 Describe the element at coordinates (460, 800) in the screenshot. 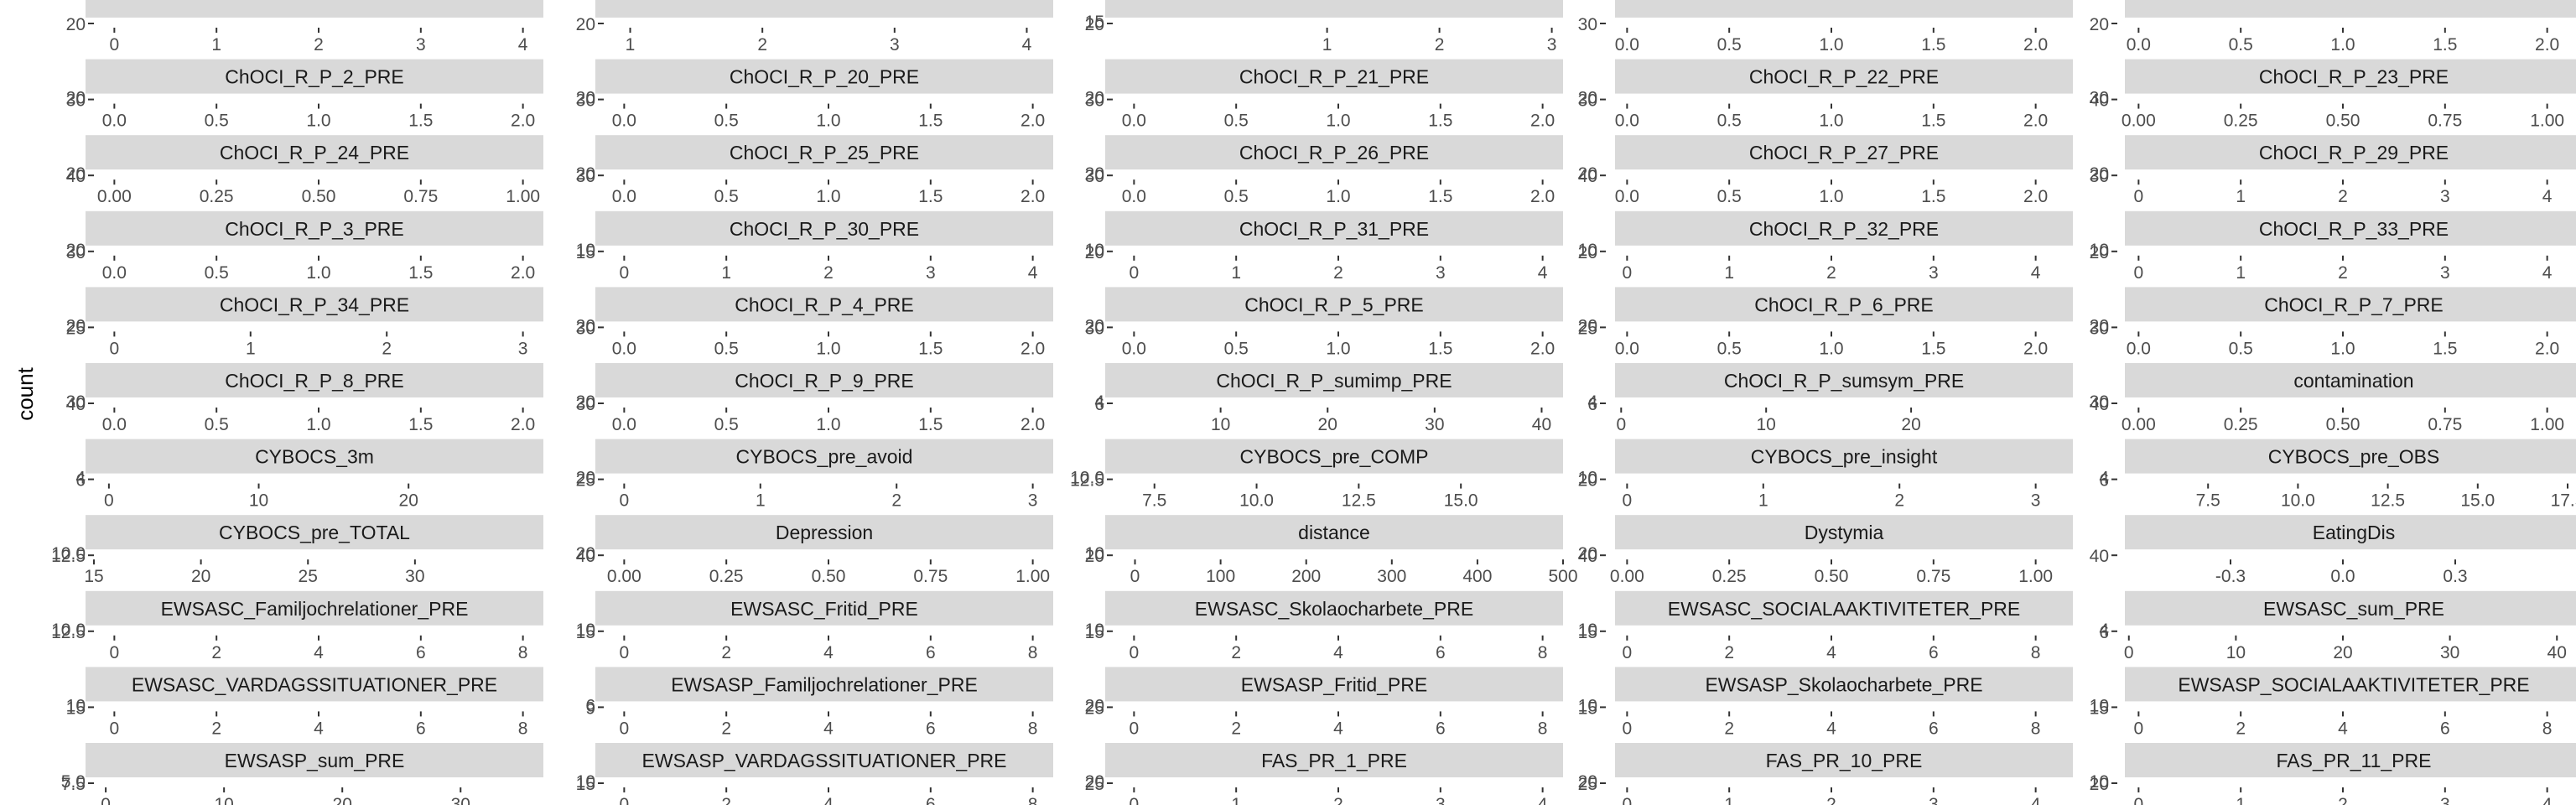

I see `x-tick-label: 30` at that location.